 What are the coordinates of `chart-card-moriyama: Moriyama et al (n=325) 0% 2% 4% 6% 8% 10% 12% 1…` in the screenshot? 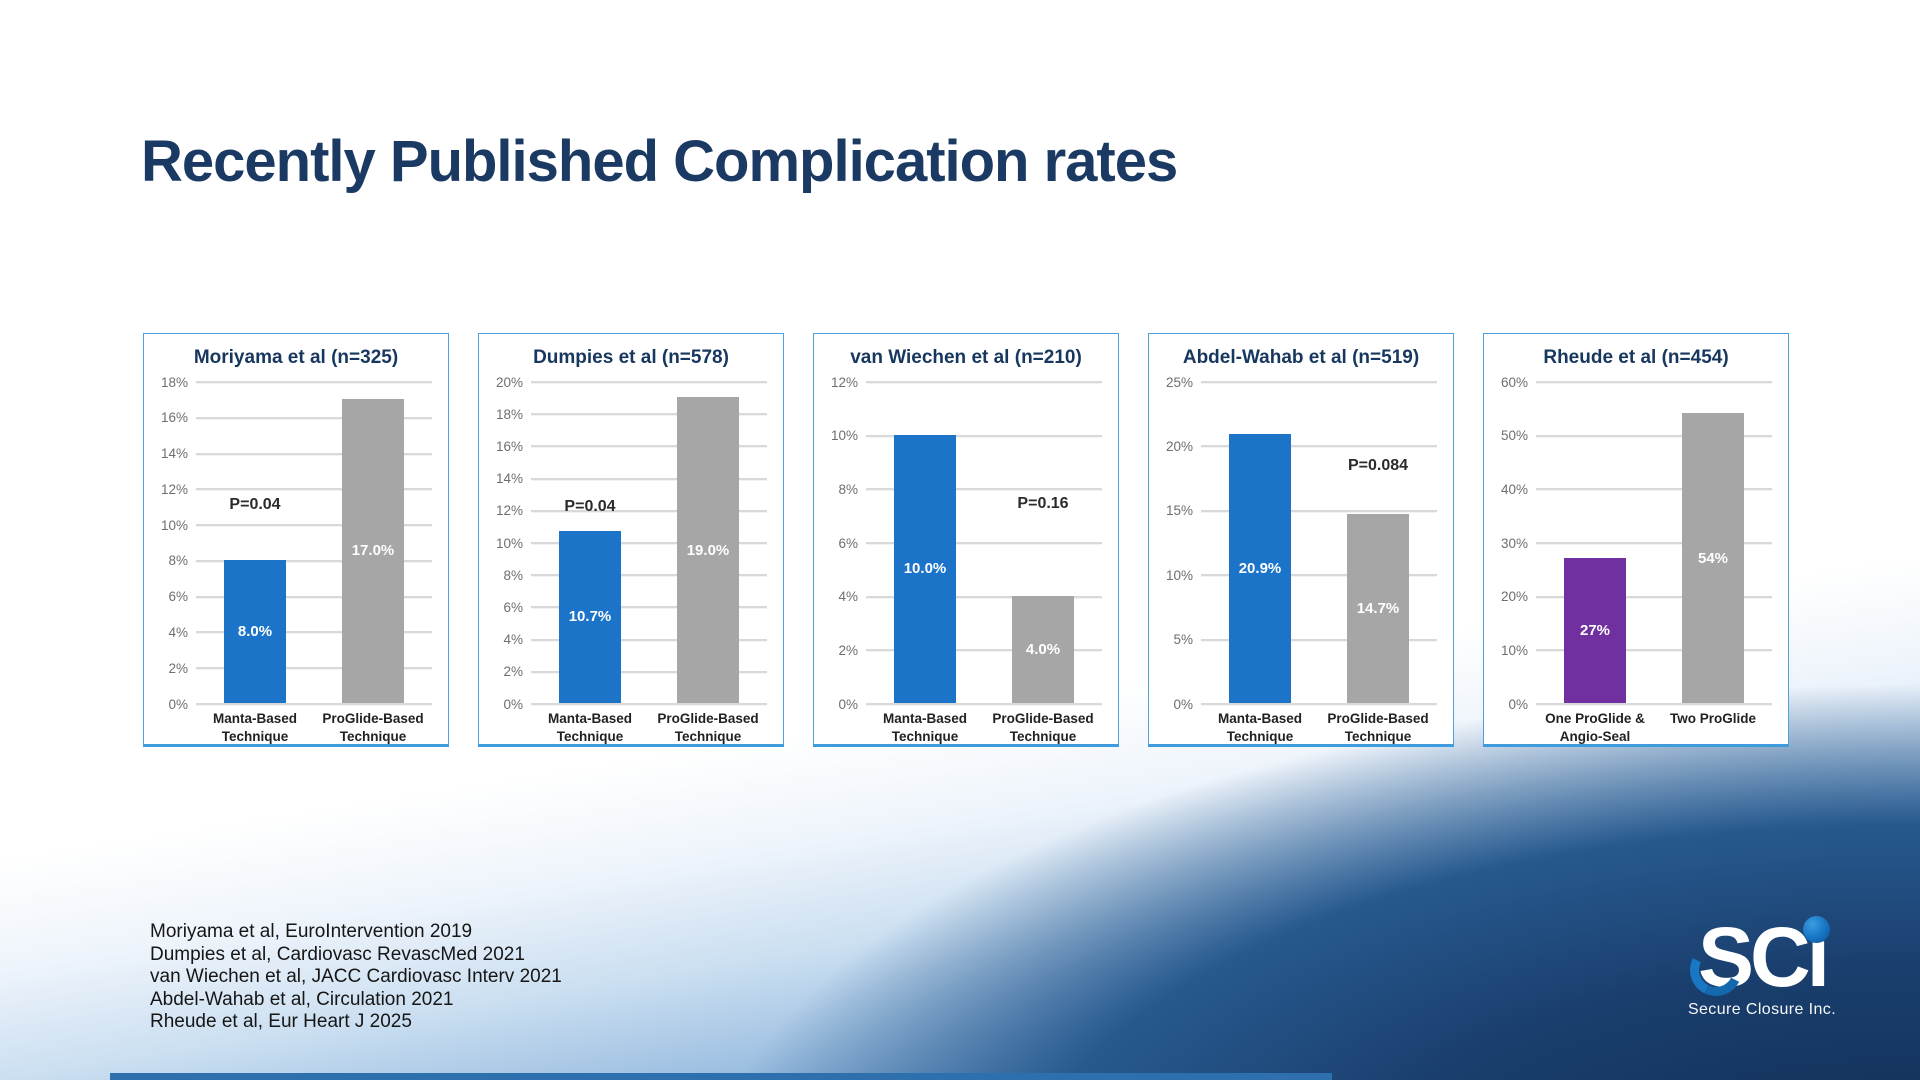 It's located at (296, 540).